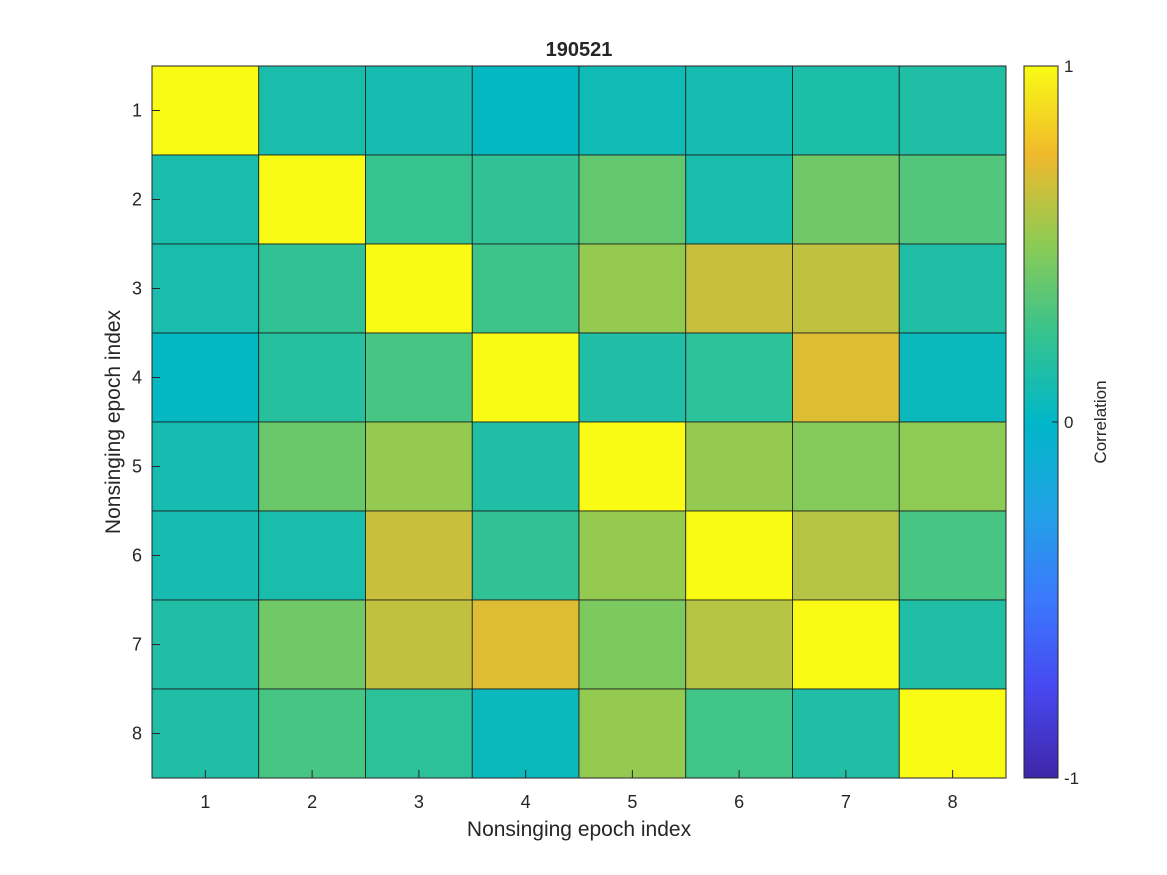 Image resolution: width=1167 pixels, height=875 pixels. I want to click on heatmap-cell-r5-c7, so click(846, 466).